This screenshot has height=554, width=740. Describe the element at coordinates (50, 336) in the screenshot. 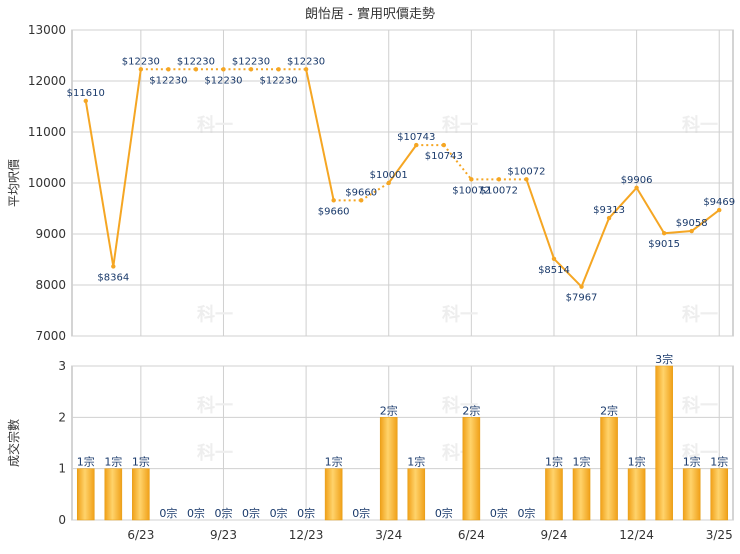

I see `price-y-tick-label: 7000` at that location.